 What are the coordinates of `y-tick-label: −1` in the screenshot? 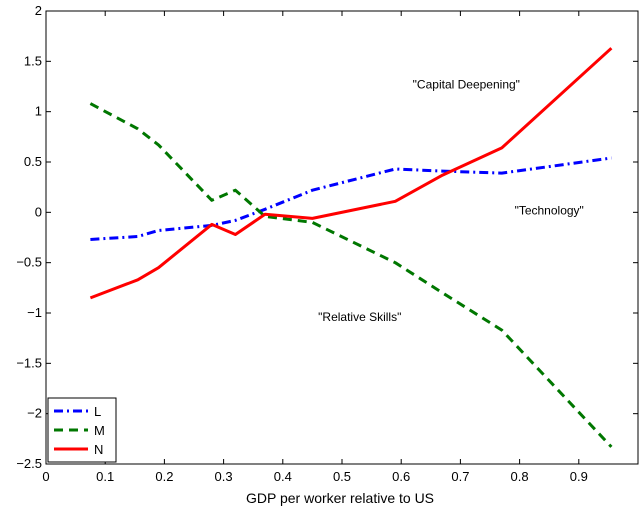 It's located at (34, 312).